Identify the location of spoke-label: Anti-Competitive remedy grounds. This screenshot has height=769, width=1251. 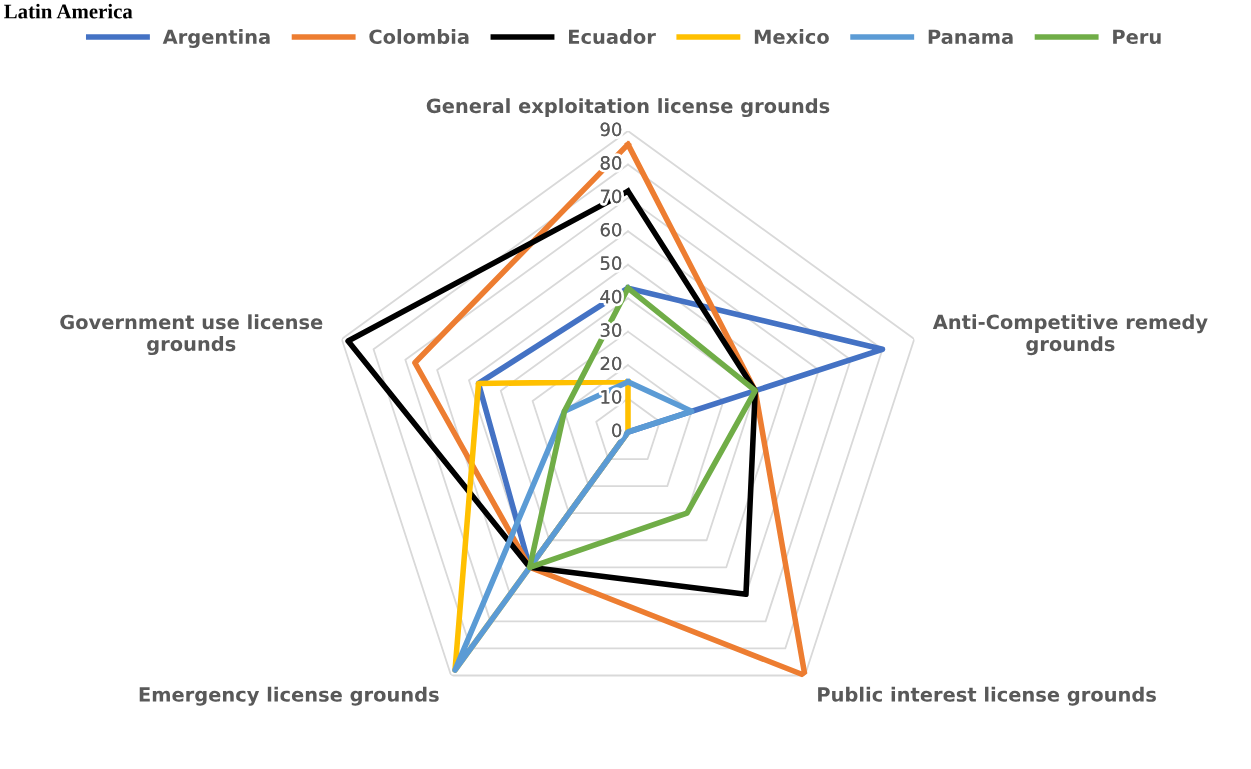
(1070, 335).